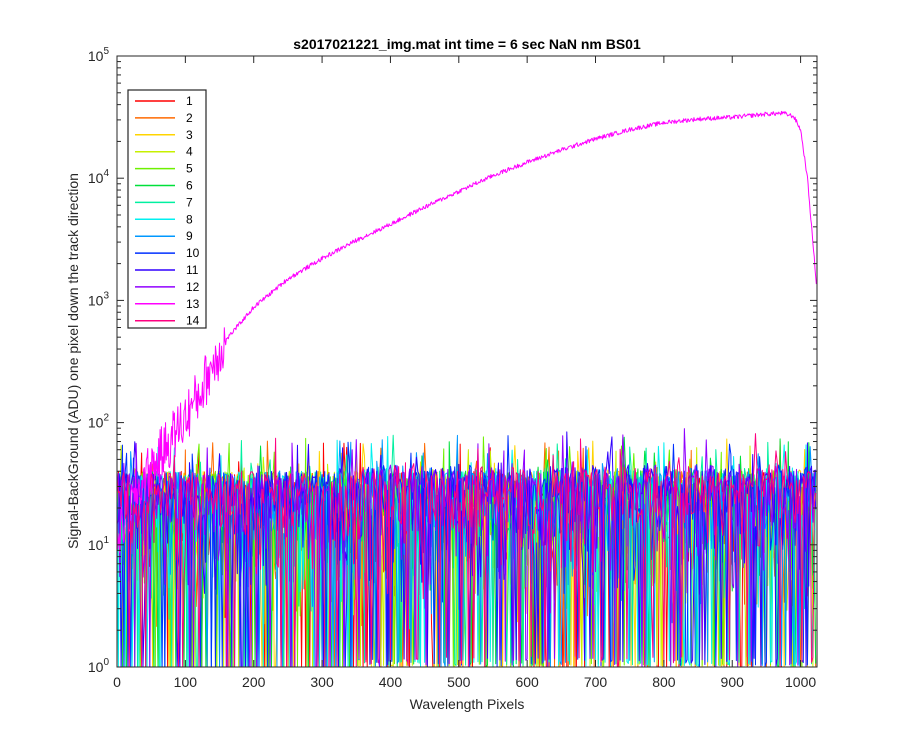  Describe the element at coordinates (193, 253) in the screenshot. I see `legend-label-10: 10` at that location.